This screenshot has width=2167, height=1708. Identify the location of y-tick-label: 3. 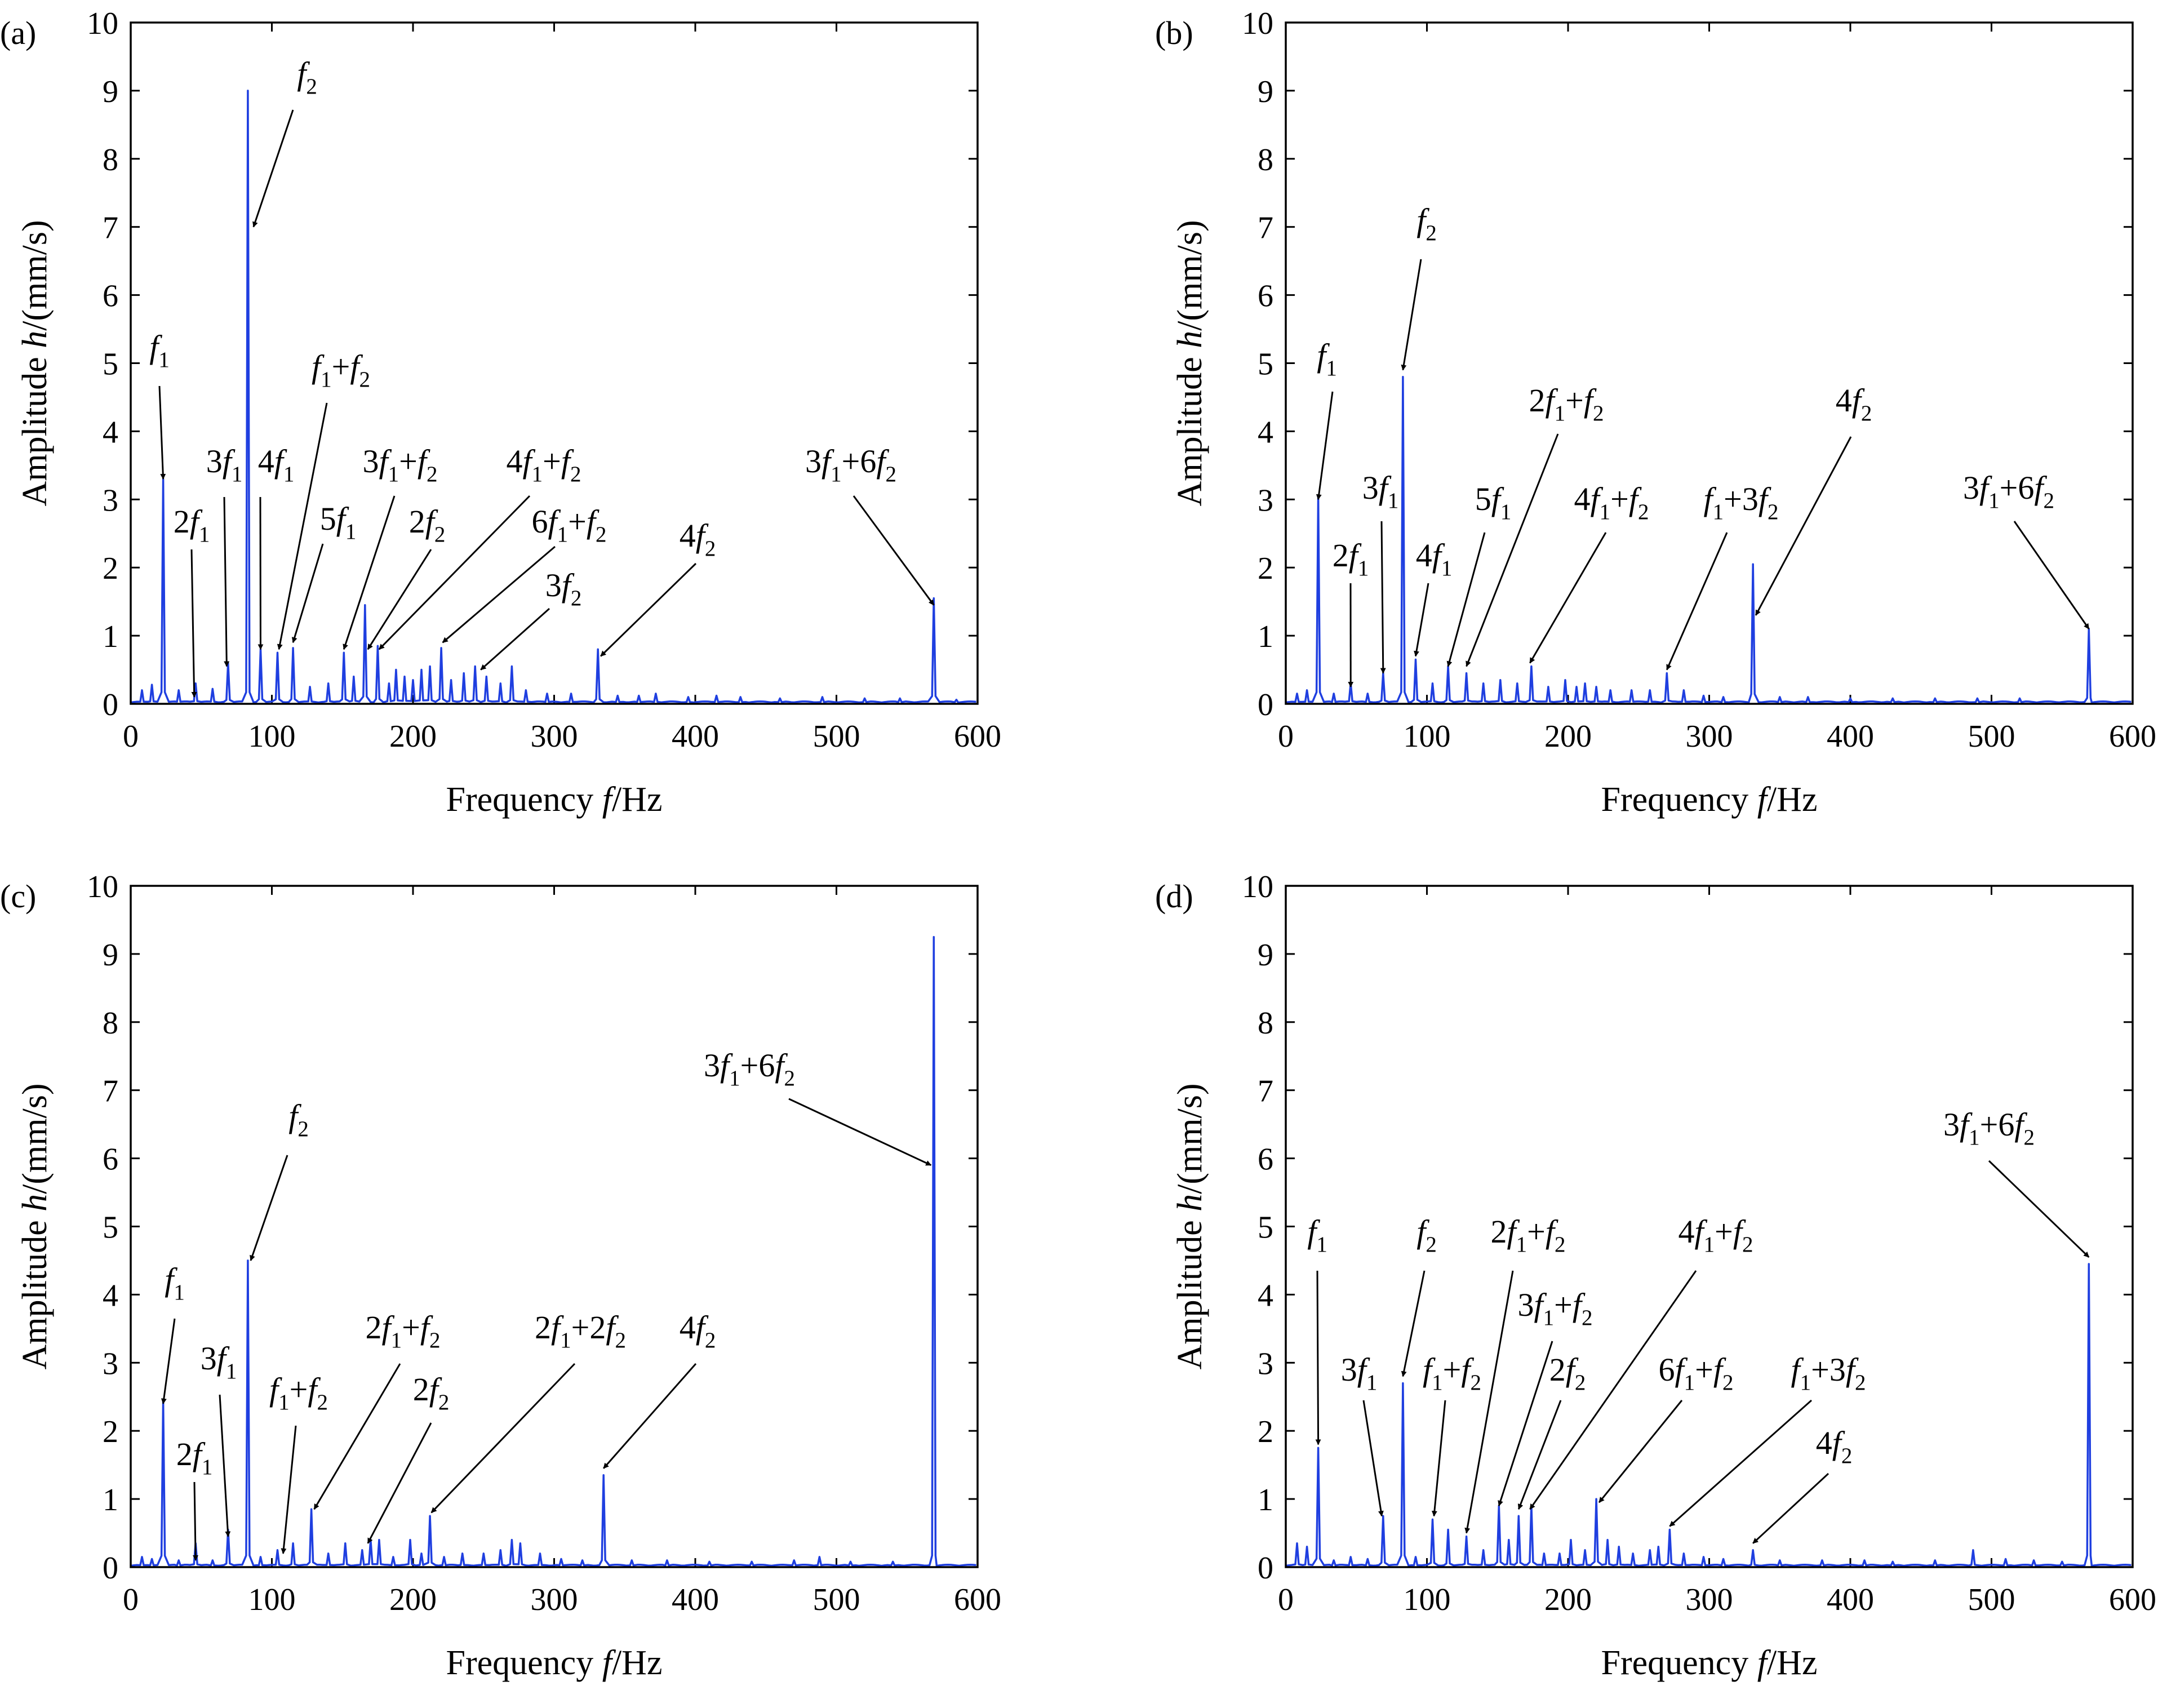
(110, 1363).